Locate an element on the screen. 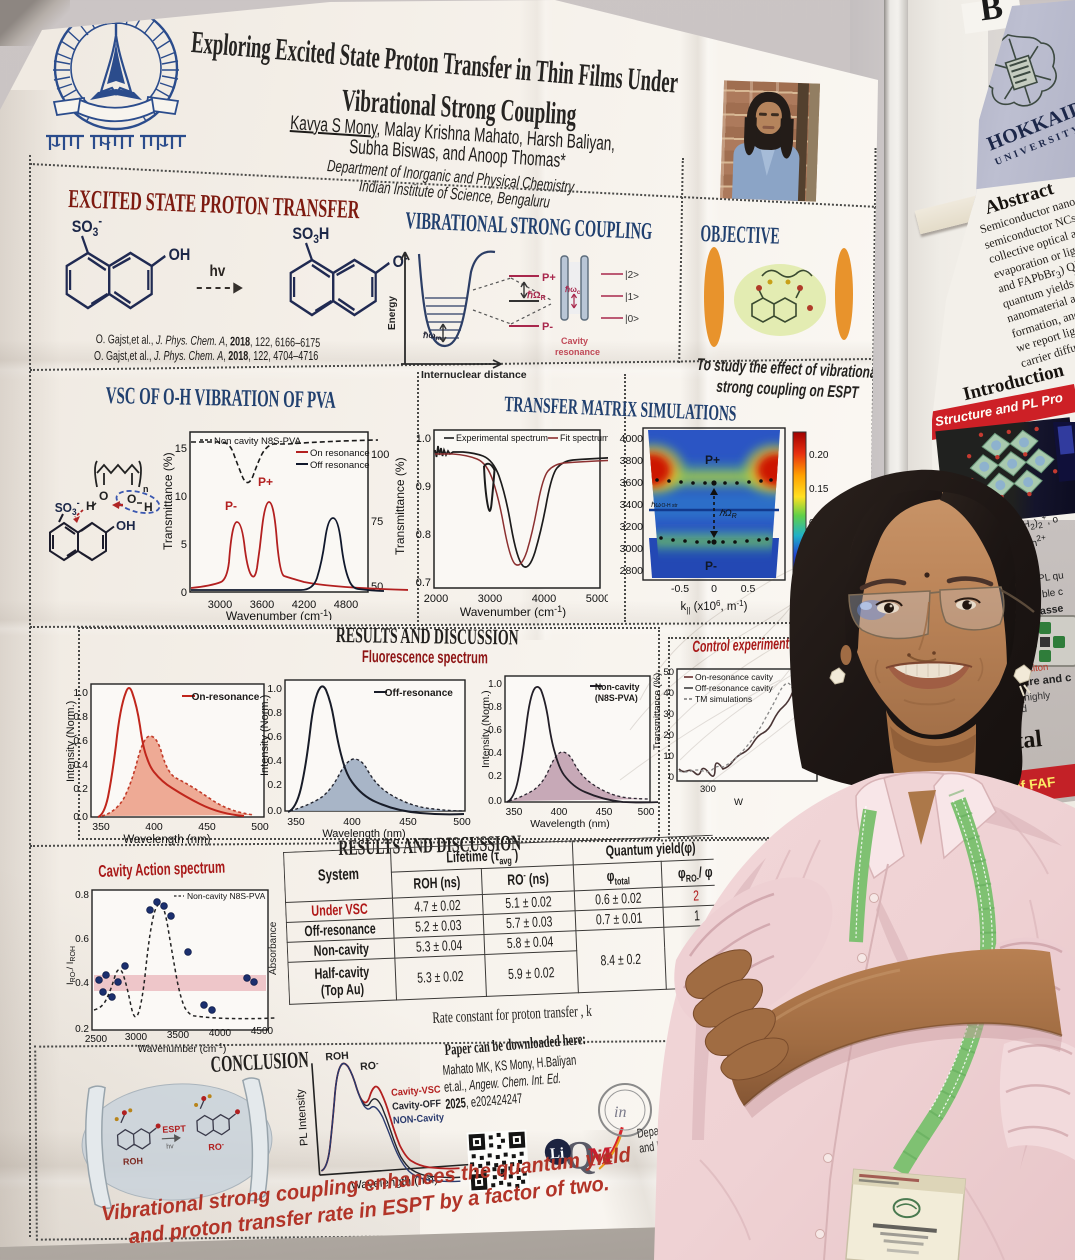  svg-text: 3500 is located at coordinates (178, 1035).